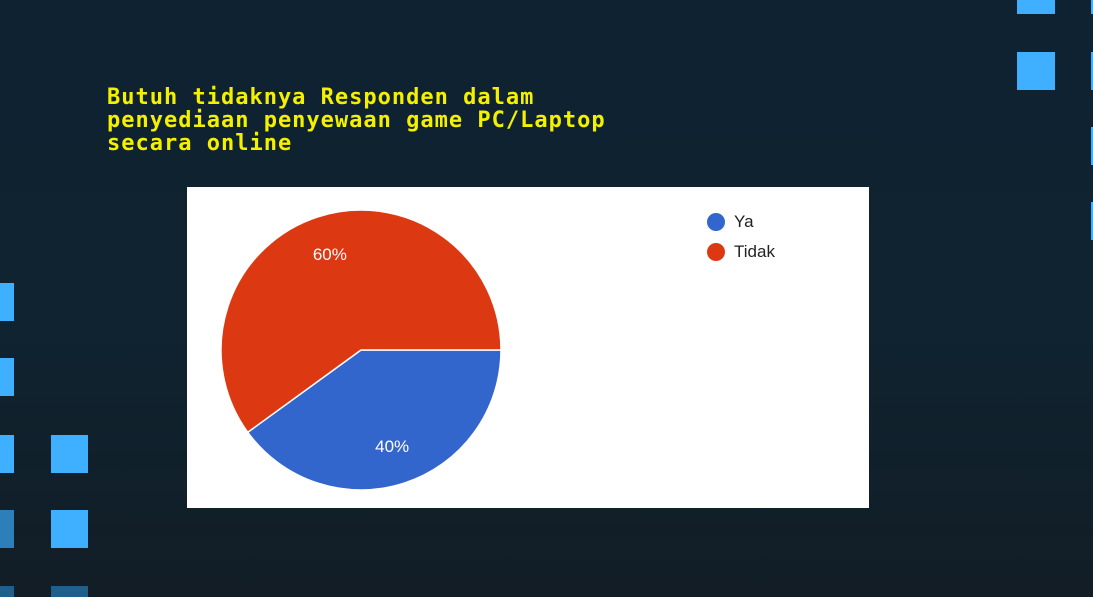  What do you see at coordinates (330, 254) in the screenshot?
I see `pie-label-tidak: 60%` at bounding box center [330, 254].